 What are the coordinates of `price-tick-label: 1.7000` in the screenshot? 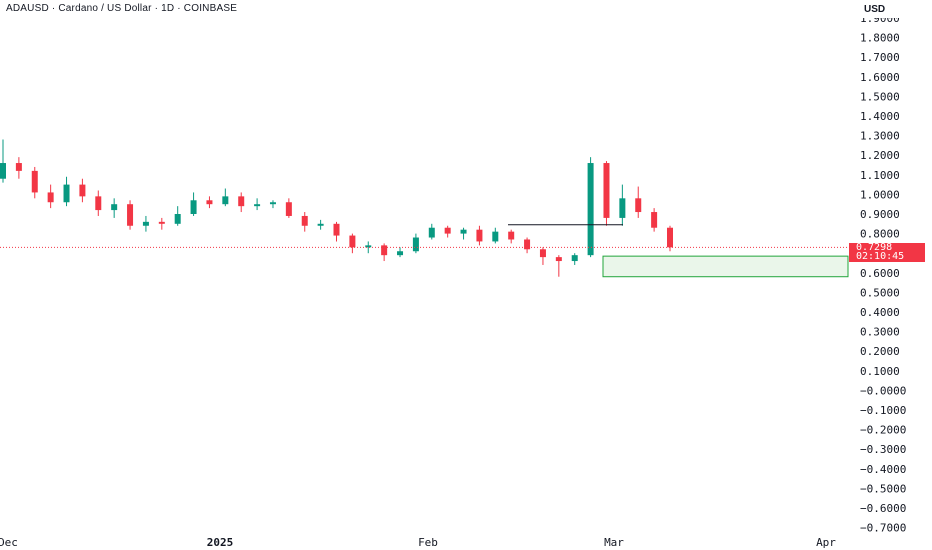 It's located at (880, 57).